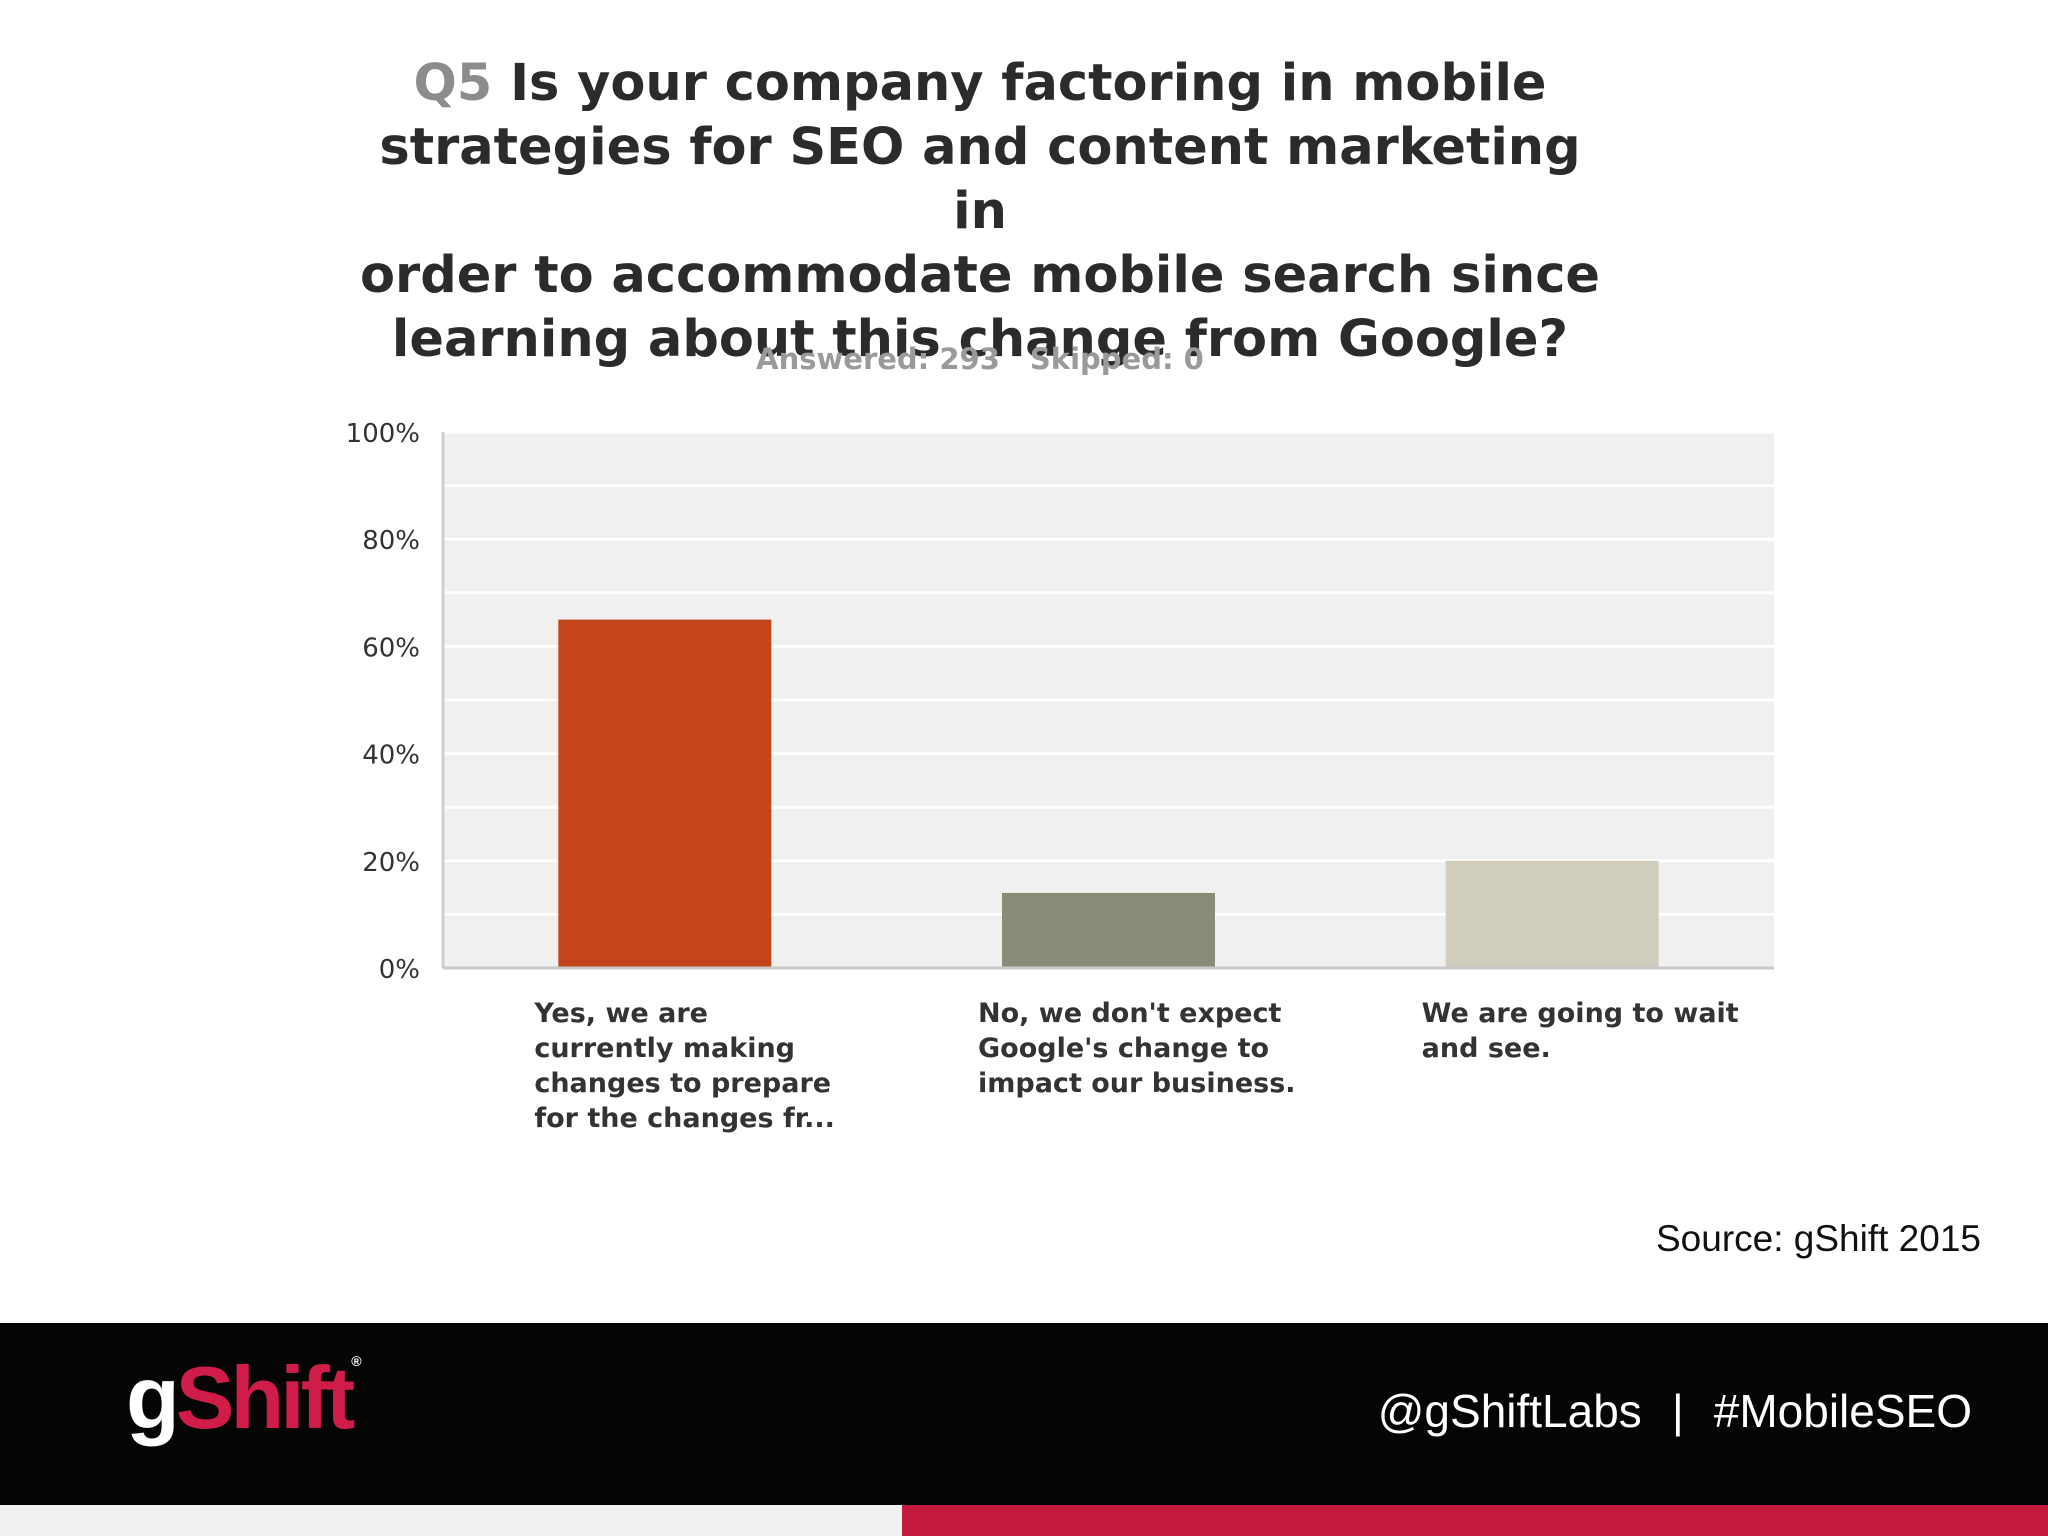 This screenshot has height=1536, width=2048. What do you see at coordinates (453, 83) in the screenshot?
I see `question-number: Q5` at bounding box center [453, 83].